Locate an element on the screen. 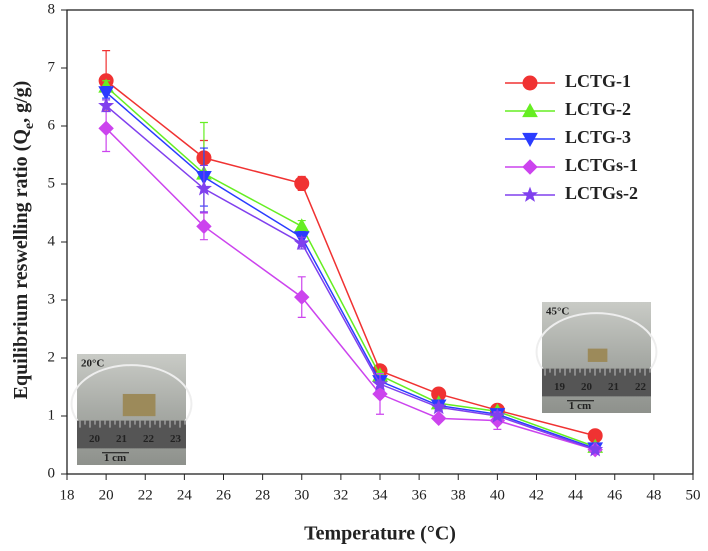  x-axis-label: Temperature (°C) is located at coordinates (380, 534).